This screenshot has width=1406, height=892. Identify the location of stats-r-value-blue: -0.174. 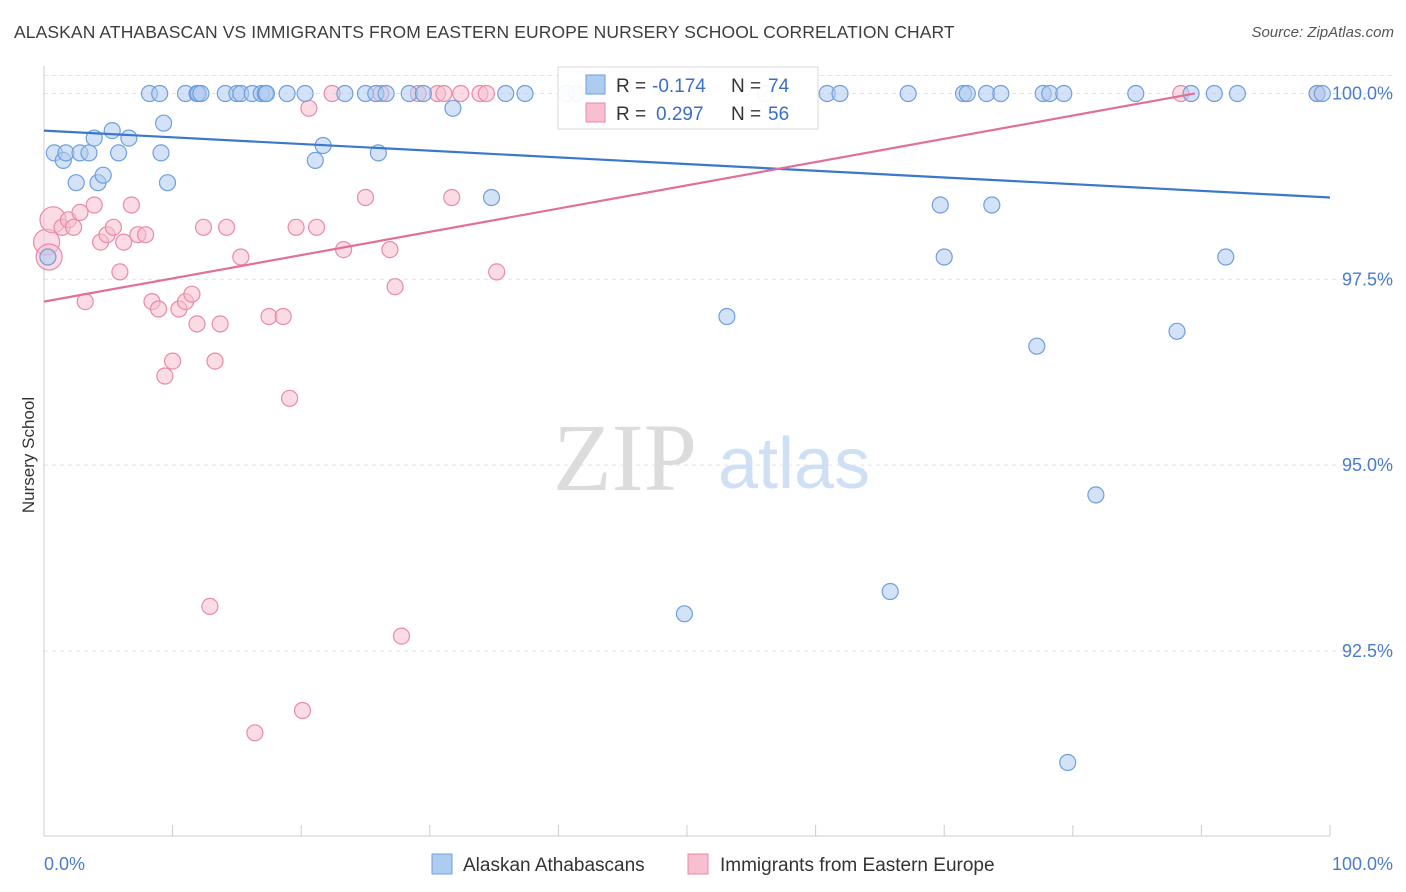
(679, 86).